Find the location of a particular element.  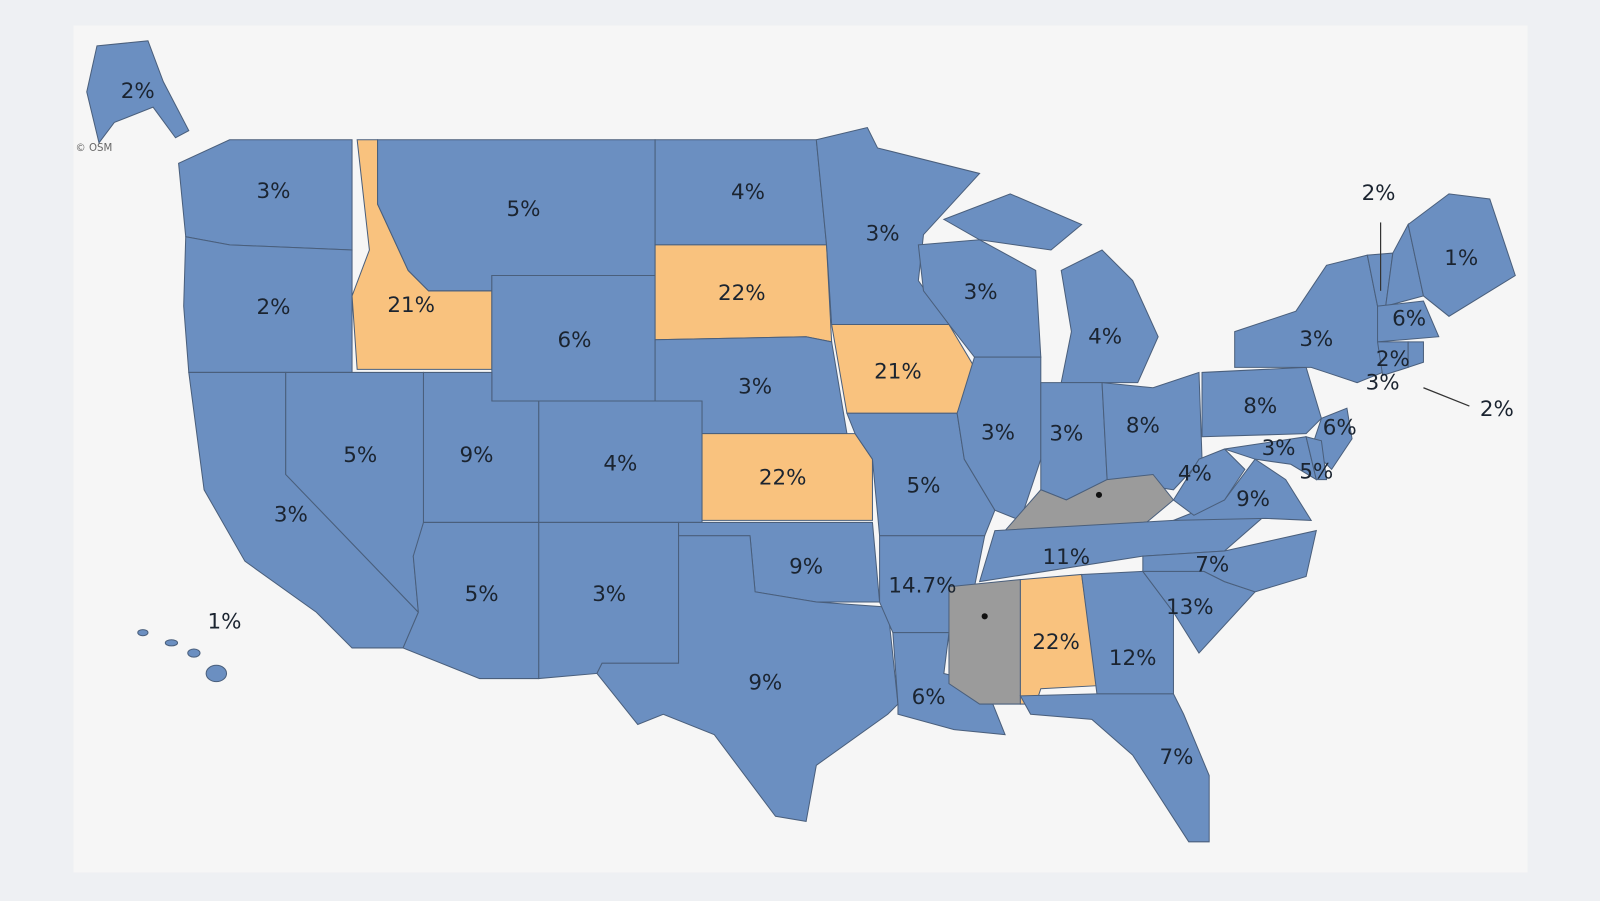

state-label: 13% is located at coordinates (1190, 607).